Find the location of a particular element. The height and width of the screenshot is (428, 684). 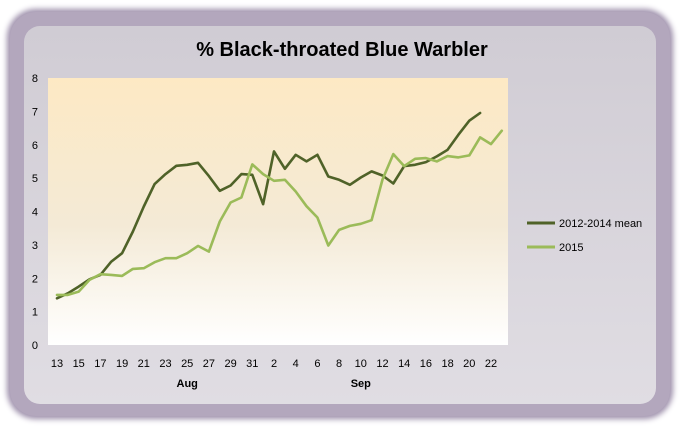

x-tick-label: 23 is located at coordinates (165, 364).